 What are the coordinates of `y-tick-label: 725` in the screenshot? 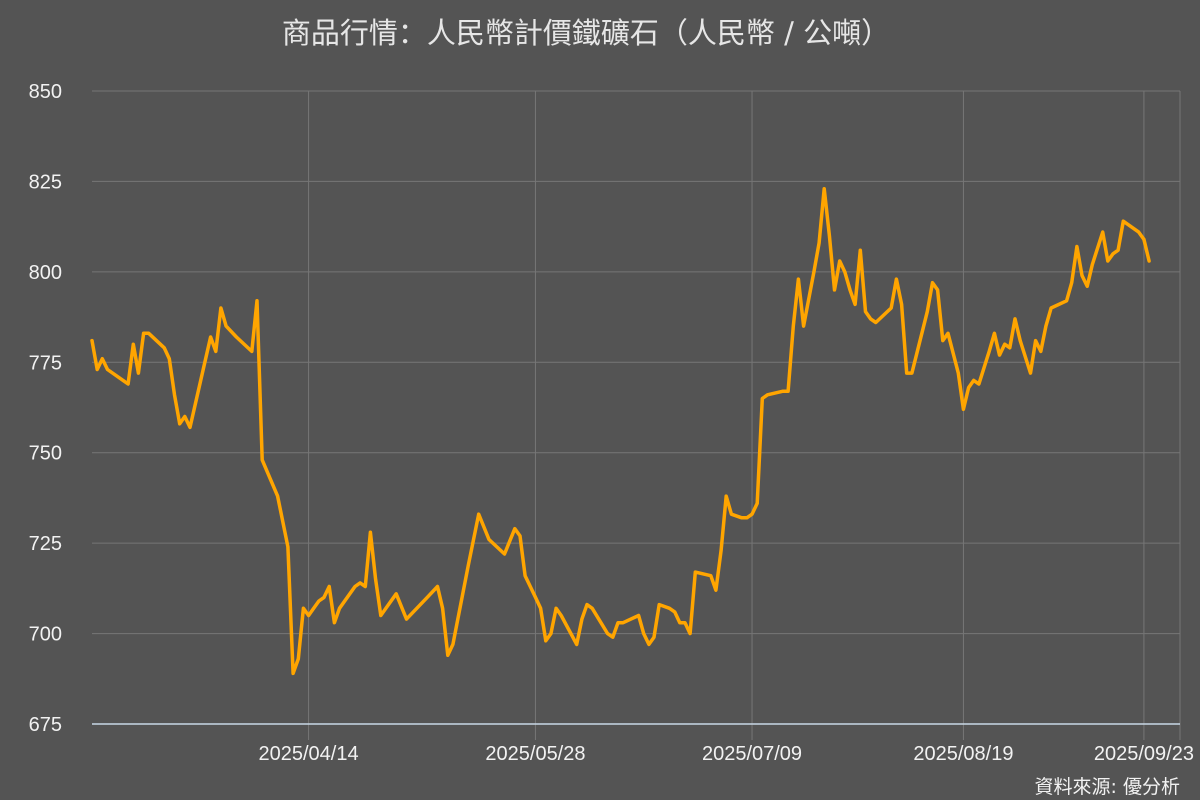 It's located at (45, 544).